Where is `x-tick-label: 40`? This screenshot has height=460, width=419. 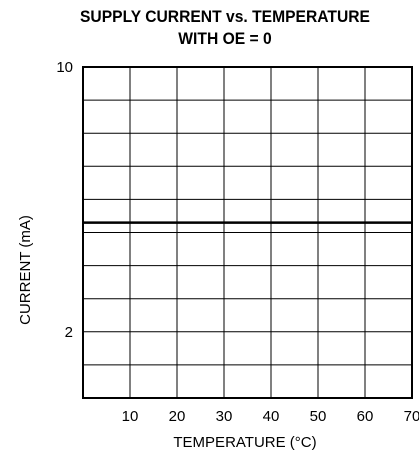 x-tick-label: 40 is located at coordinates (271, 416).